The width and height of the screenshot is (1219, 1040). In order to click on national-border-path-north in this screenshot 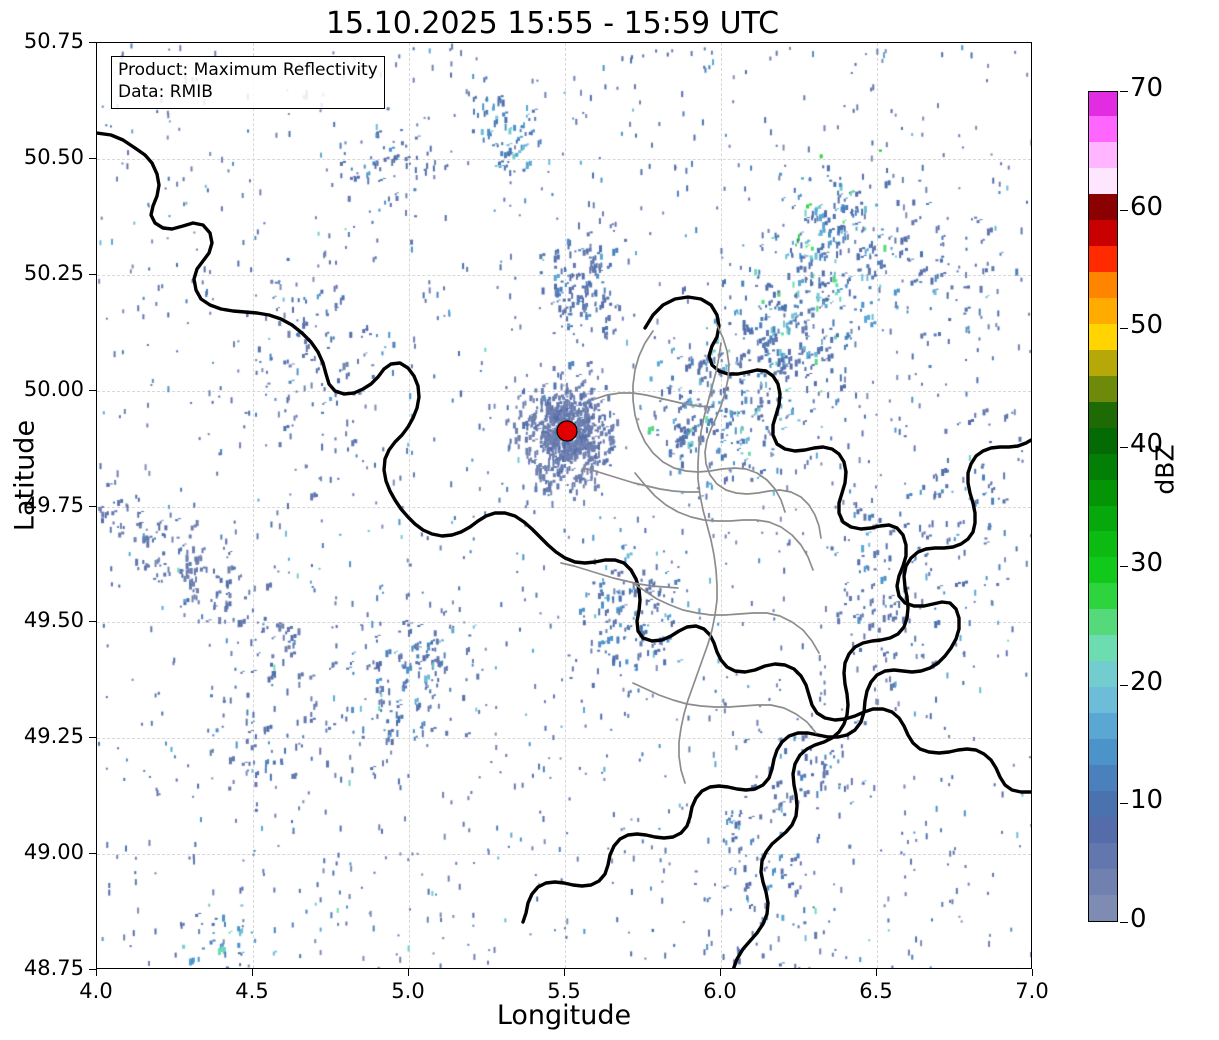, I will do `click(881, 703)`.